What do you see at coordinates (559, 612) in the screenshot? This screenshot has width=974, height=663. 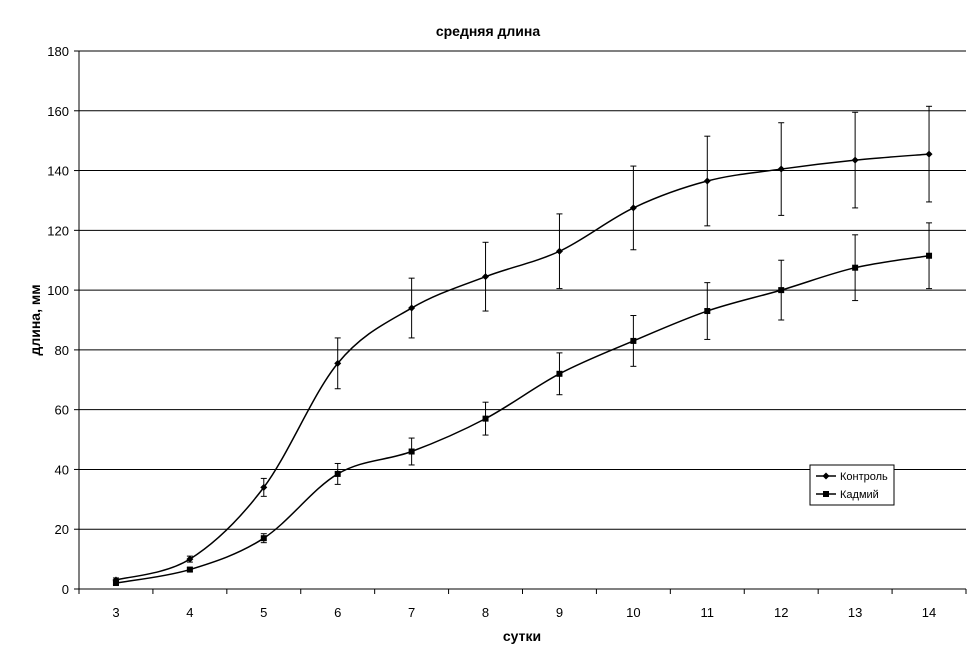 I see `x-tick-label: 9` at bounding box center [559, 612].